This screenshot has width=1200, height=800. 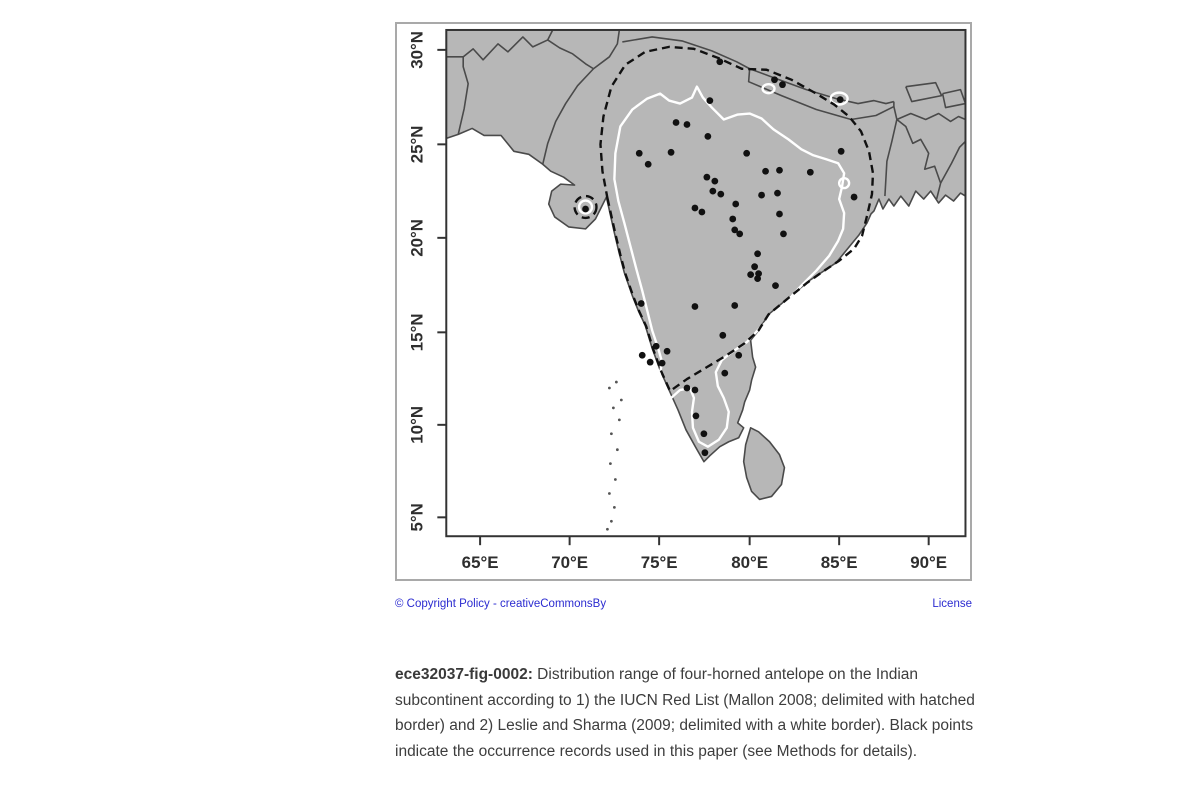 What do you see at coordinates (714, 265) in the screenshot?
I see `leslie-sharma-range-line` at bounding box center [714, 265].